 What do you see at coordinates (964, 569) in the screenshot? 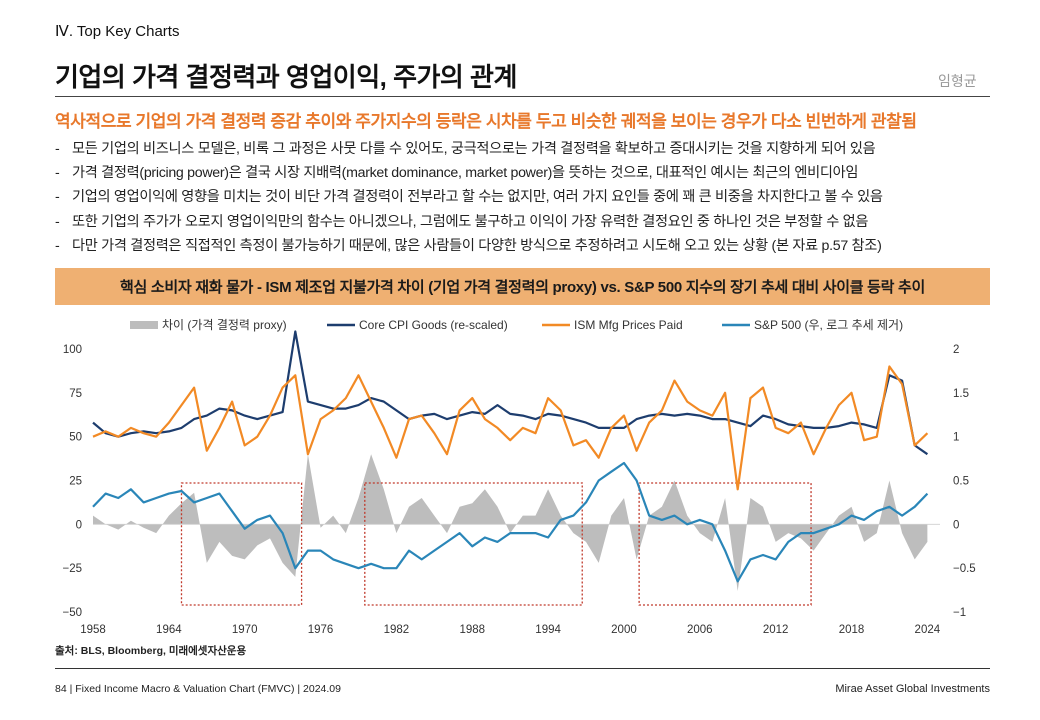
I see `right-axis-tick-label: −0.5` at bounding box center [964, 569].